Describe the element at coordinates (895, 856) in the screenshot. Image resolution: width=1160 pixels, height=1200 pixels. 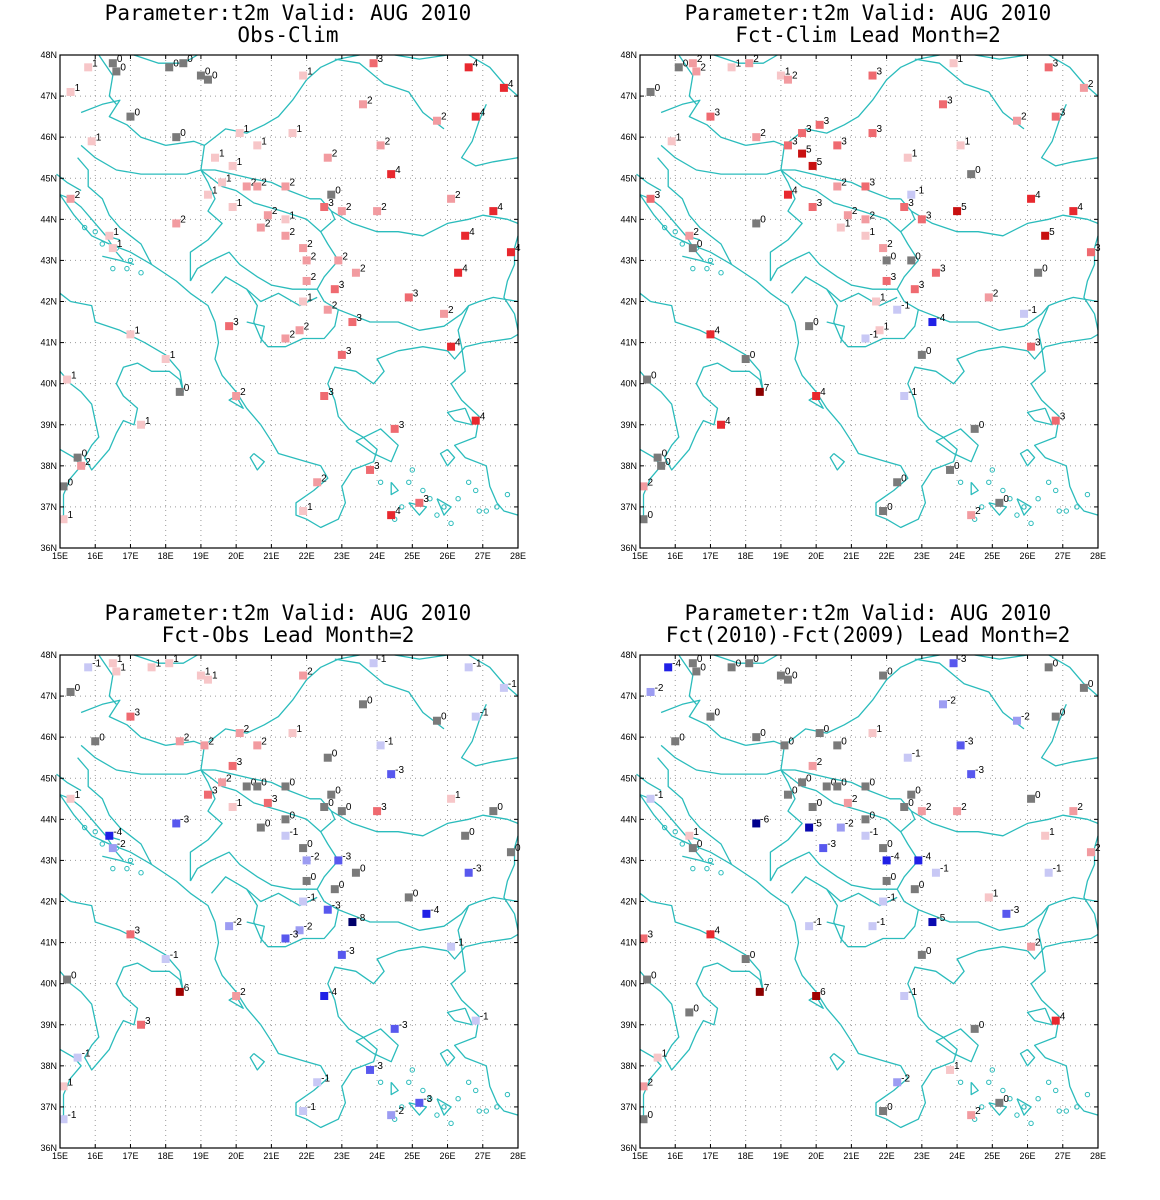
I see `station-value: -4` at that location.